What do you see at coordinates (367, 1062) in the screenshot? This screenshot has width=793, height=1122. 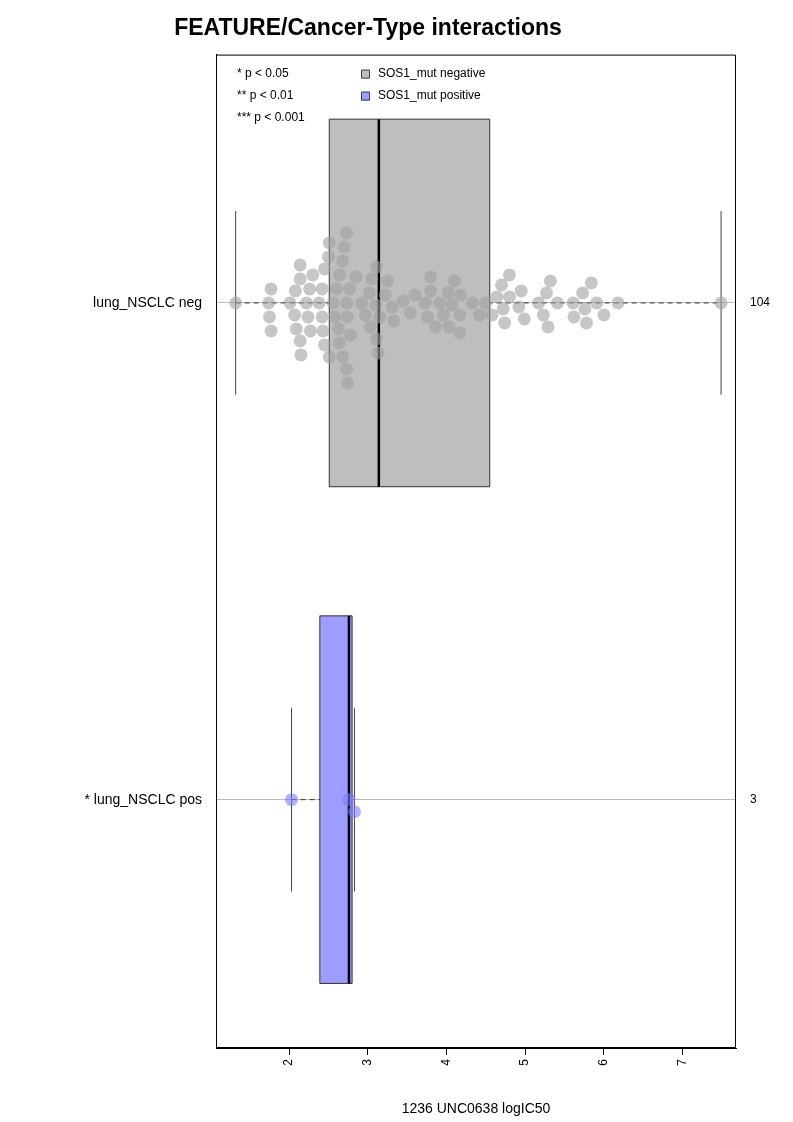 I see `x-tick-label: 3` at bounding box center [367, 1062].